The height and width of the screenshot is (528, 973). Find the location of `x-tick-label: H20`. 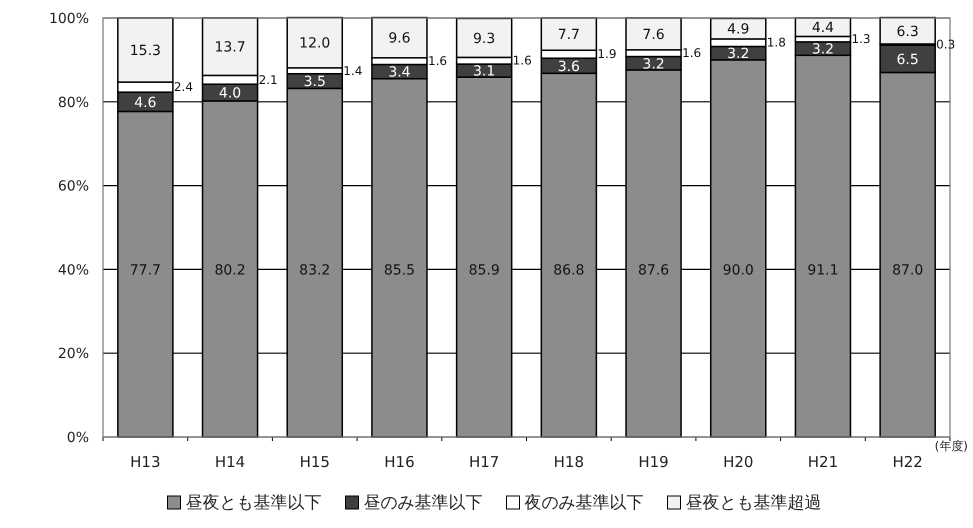

x-tick-label: H20 is located at coordinates (738, 462).